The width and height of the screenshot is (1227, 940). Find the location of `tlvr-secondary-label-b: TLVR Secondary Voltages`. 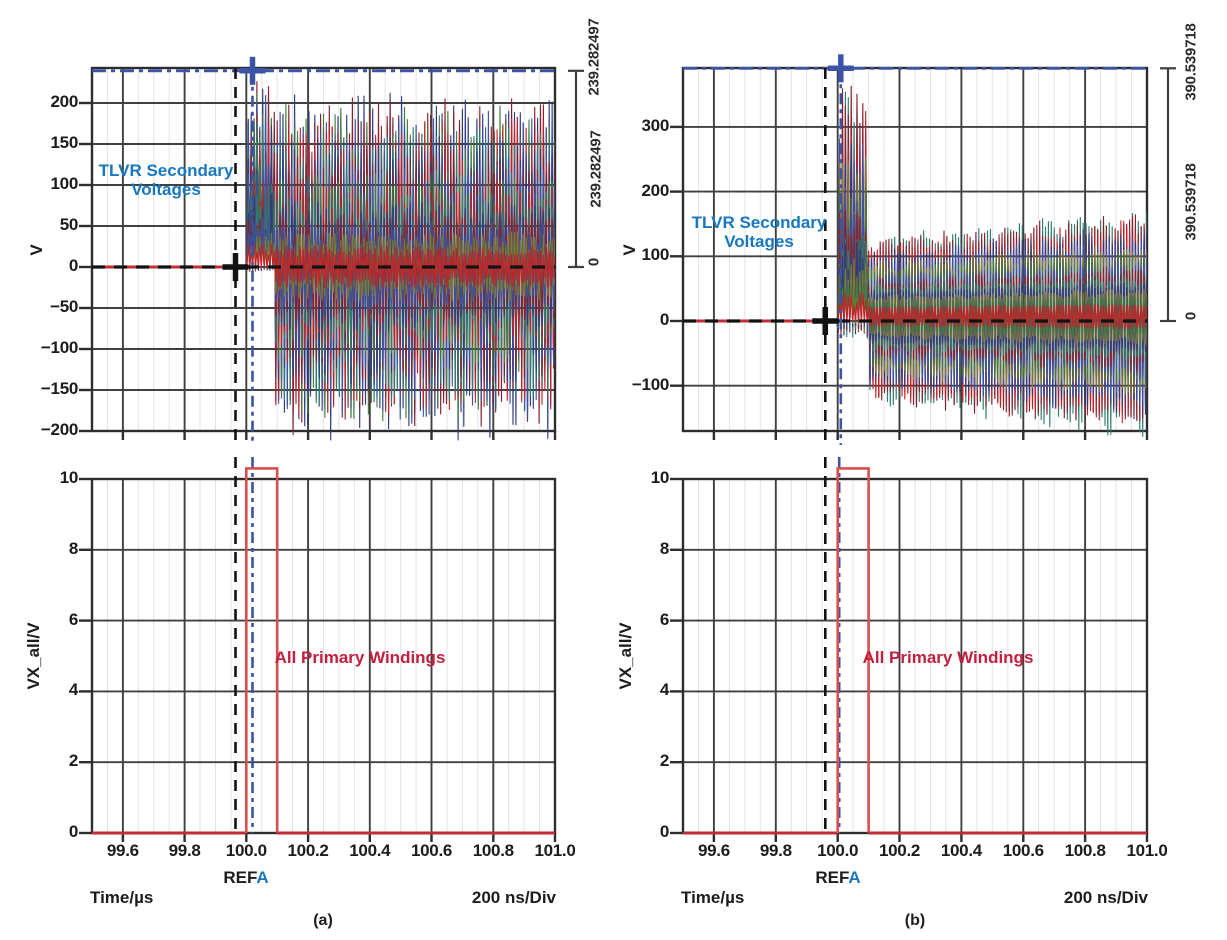

tlvr-secondary-label-b: TLVR Secondary Voltages is located at coordinates (759, 232).